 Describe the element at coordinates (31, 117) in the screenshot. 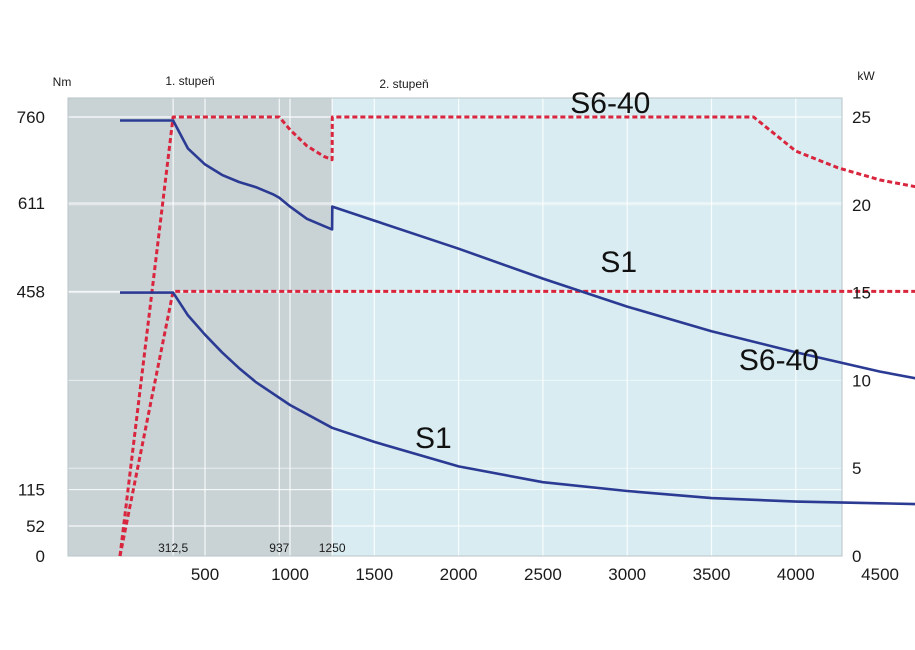

I see `y-left-tick-label: 760` at that location.